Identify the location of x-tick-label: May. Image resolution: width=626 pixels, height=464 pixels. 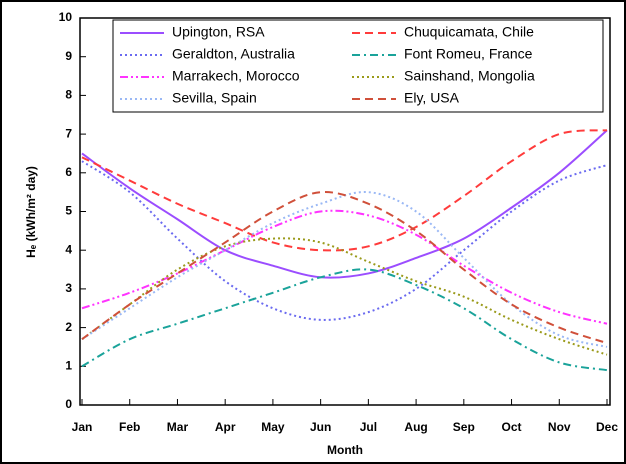
(273, 427).